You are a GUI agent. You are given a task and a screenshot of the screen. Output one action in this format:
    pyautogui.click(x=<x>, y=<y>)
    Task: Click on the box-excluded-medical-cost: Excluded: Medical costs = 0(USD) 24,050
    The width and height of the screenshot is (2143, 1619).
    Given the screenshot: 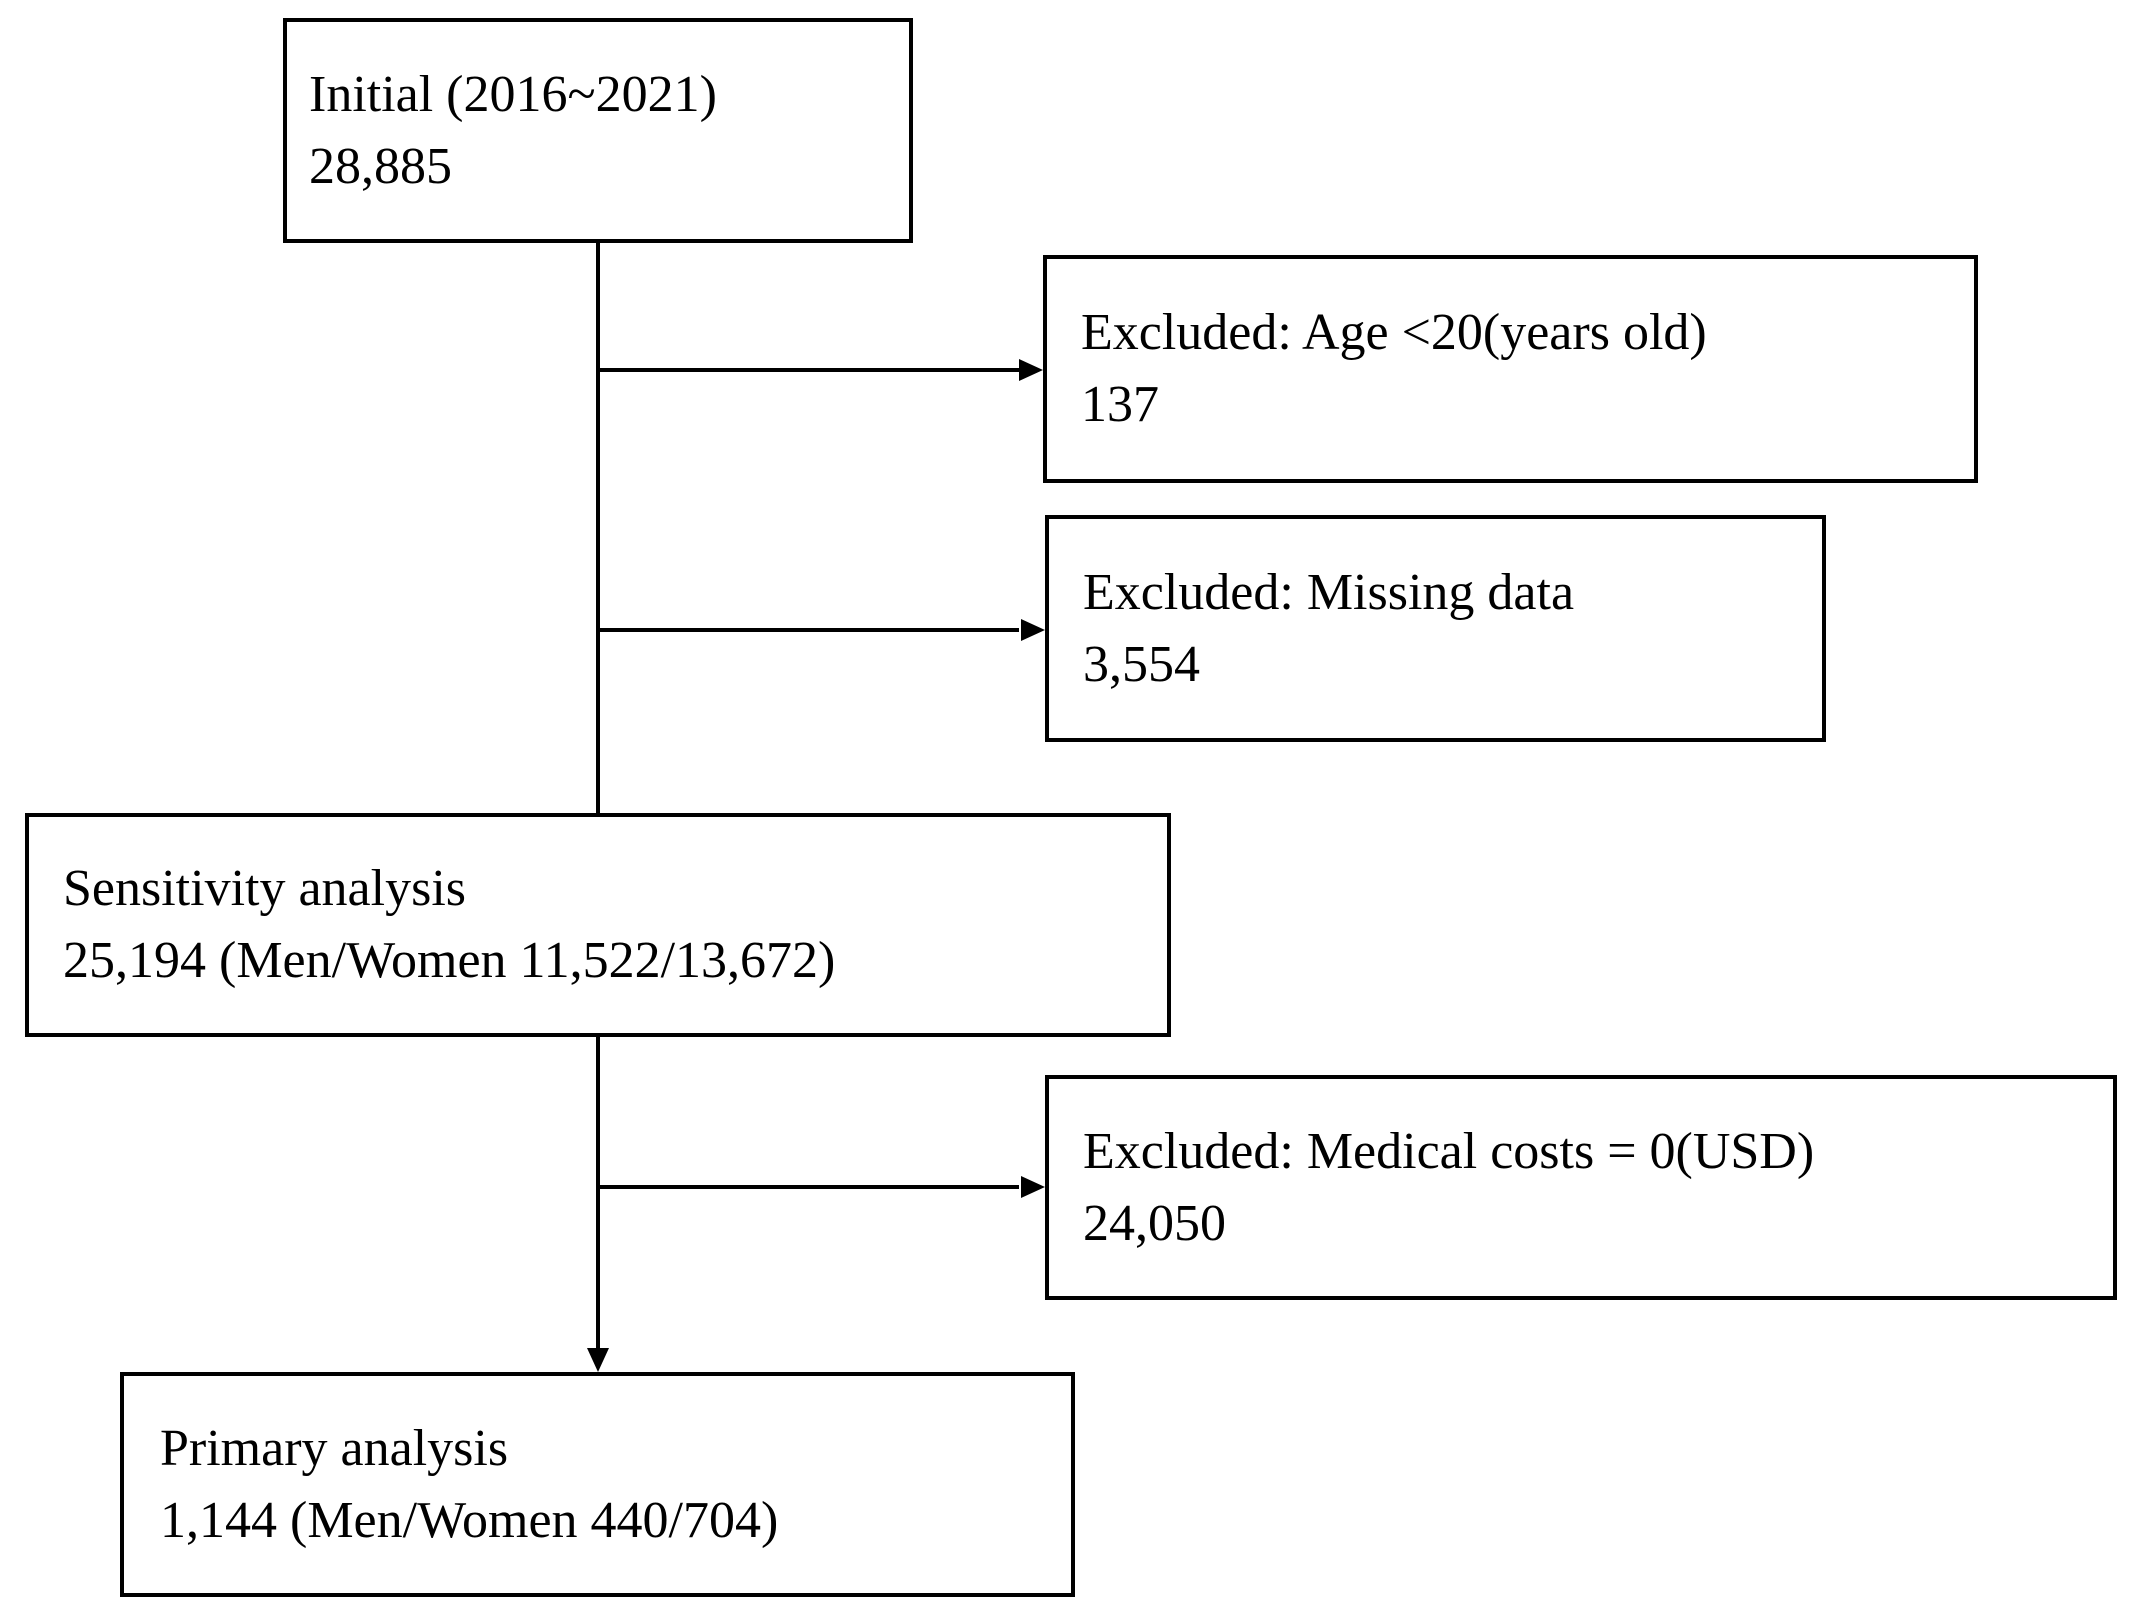 What is the action you would take?
    pyautogui.click(x=1581, y=1187)
    